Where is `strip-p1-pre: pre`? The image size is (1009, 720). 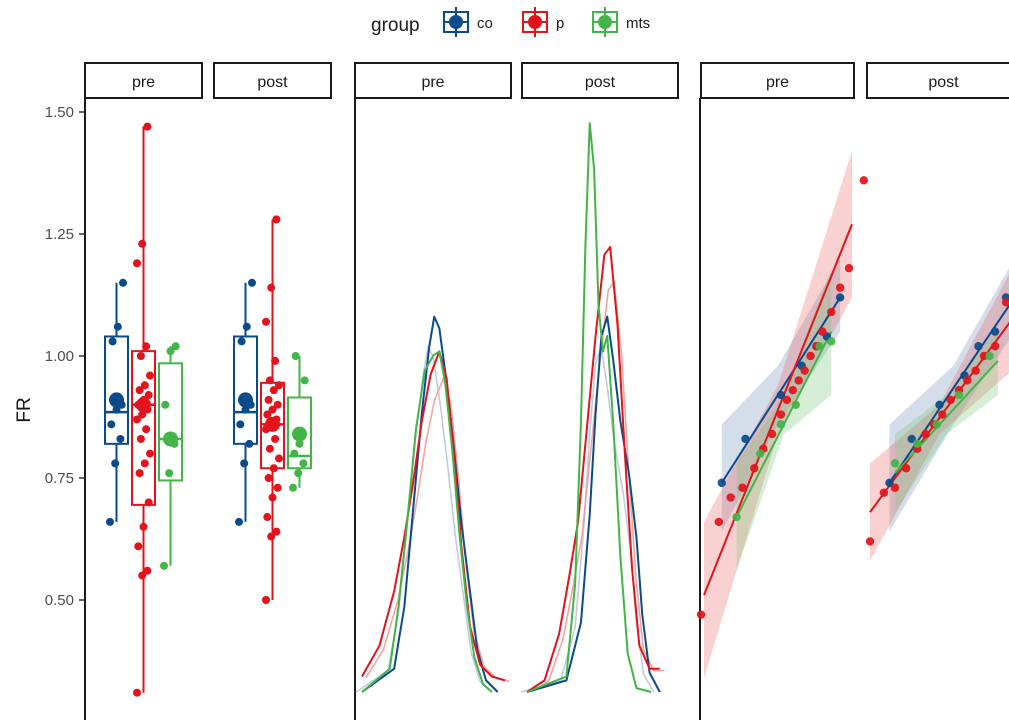
strip-p1-pre: pre is located at coordinates (143, 80).